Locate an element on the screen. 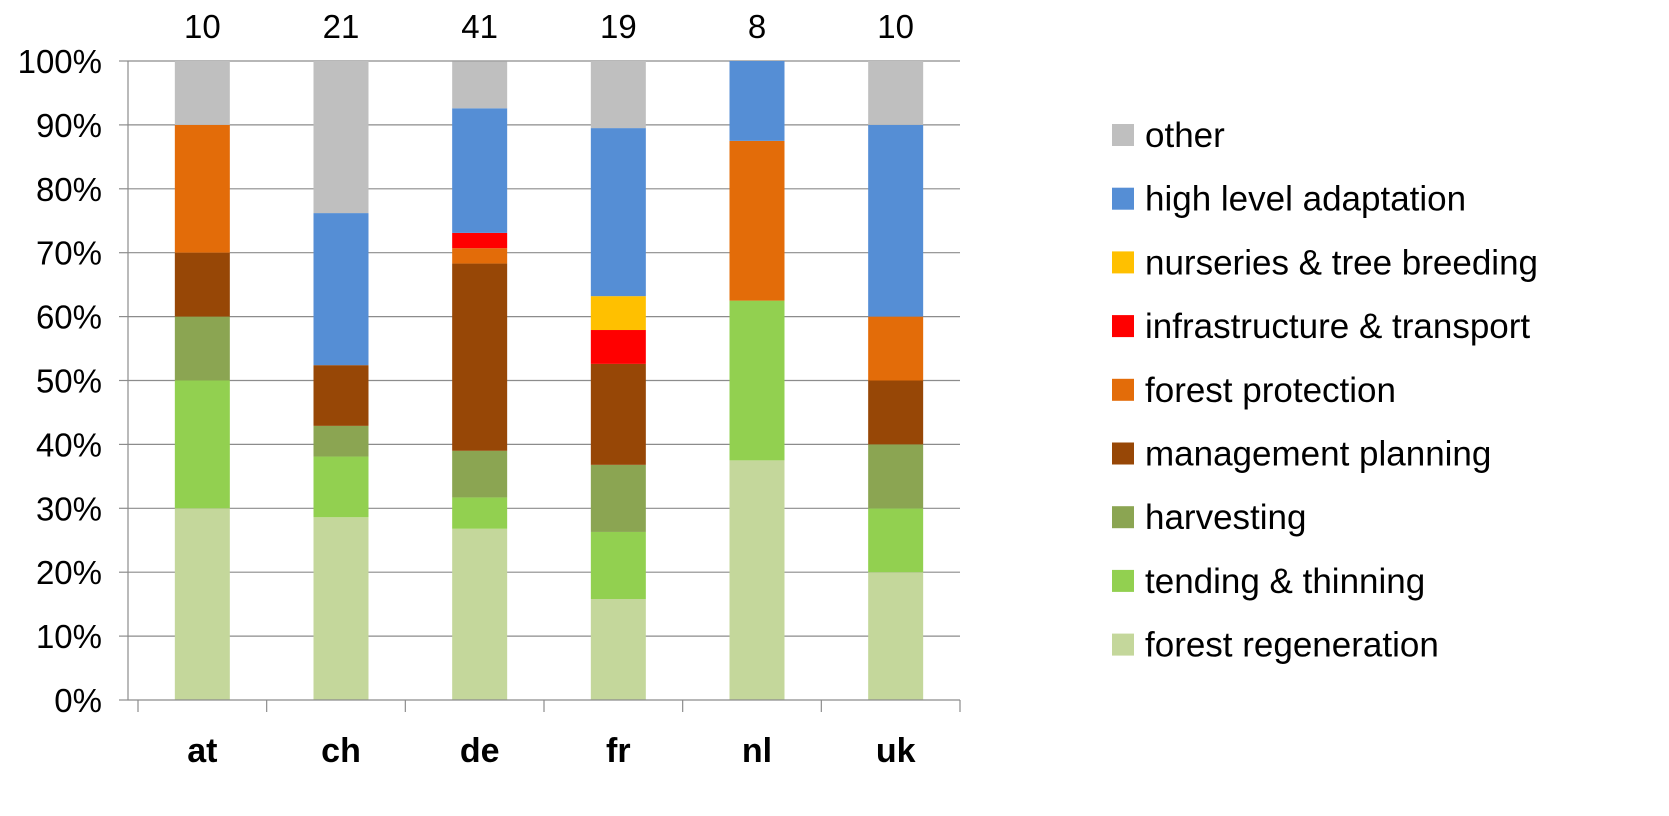 The image size is (1669, 816). legend-item: nurseries & tree breeding is located at coordinates (1325, 262).